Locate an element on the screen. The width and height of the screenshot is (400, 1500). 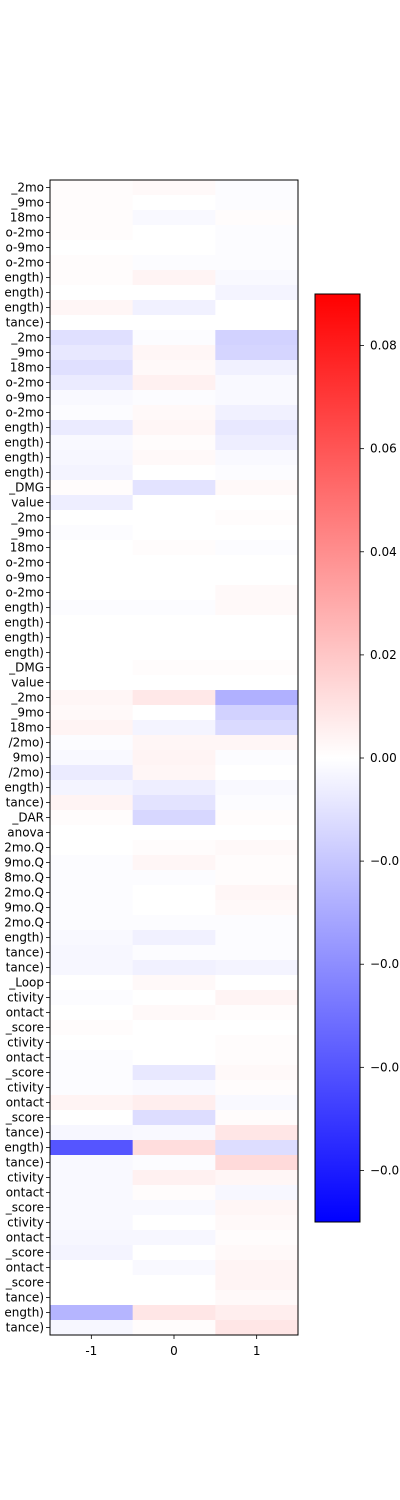
colorbar is located at coordinates (337, 758).